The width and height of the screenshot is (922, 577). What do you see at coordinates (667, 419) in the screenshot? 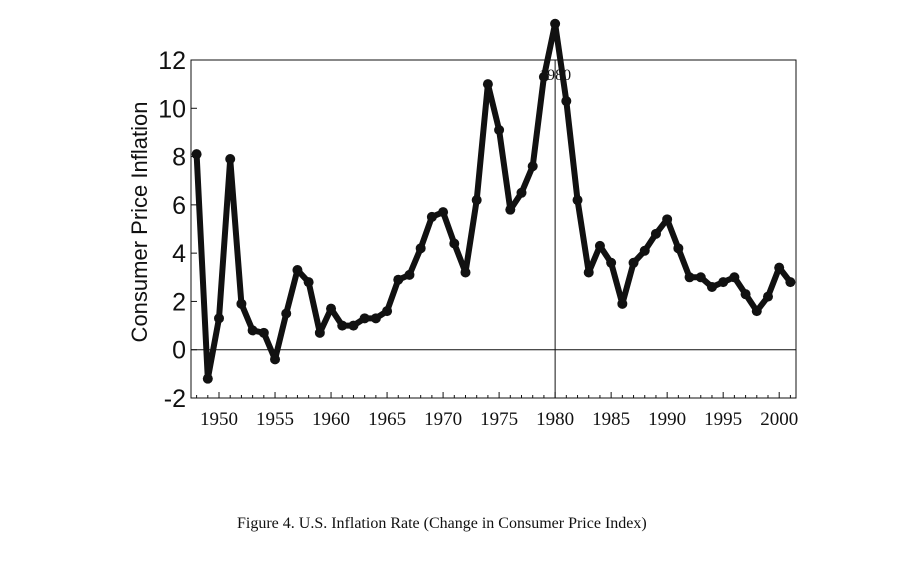
I see `x-tick-label: 1990` at bounding box center [667, 419].